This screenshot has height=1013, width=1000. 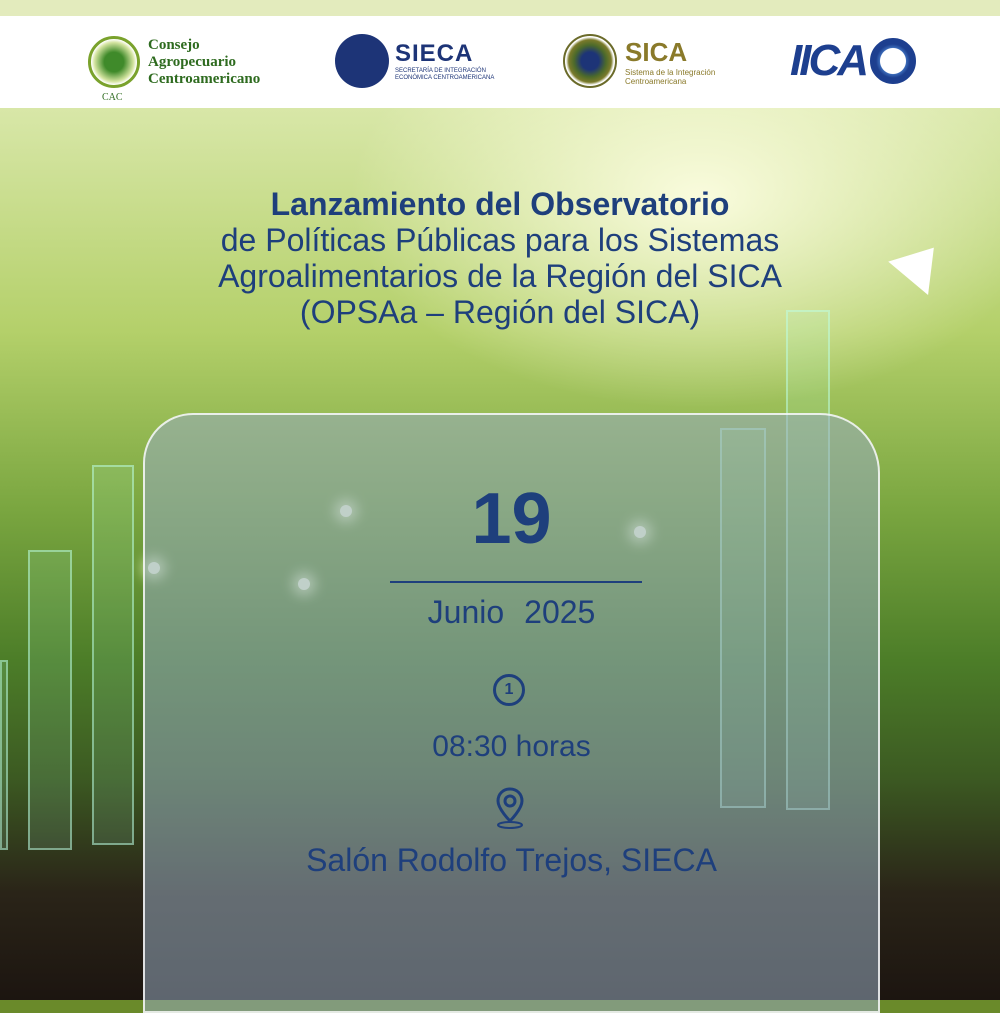 I want to click on sica-subtitle: Centroamericana, so click(x=656, y=81).